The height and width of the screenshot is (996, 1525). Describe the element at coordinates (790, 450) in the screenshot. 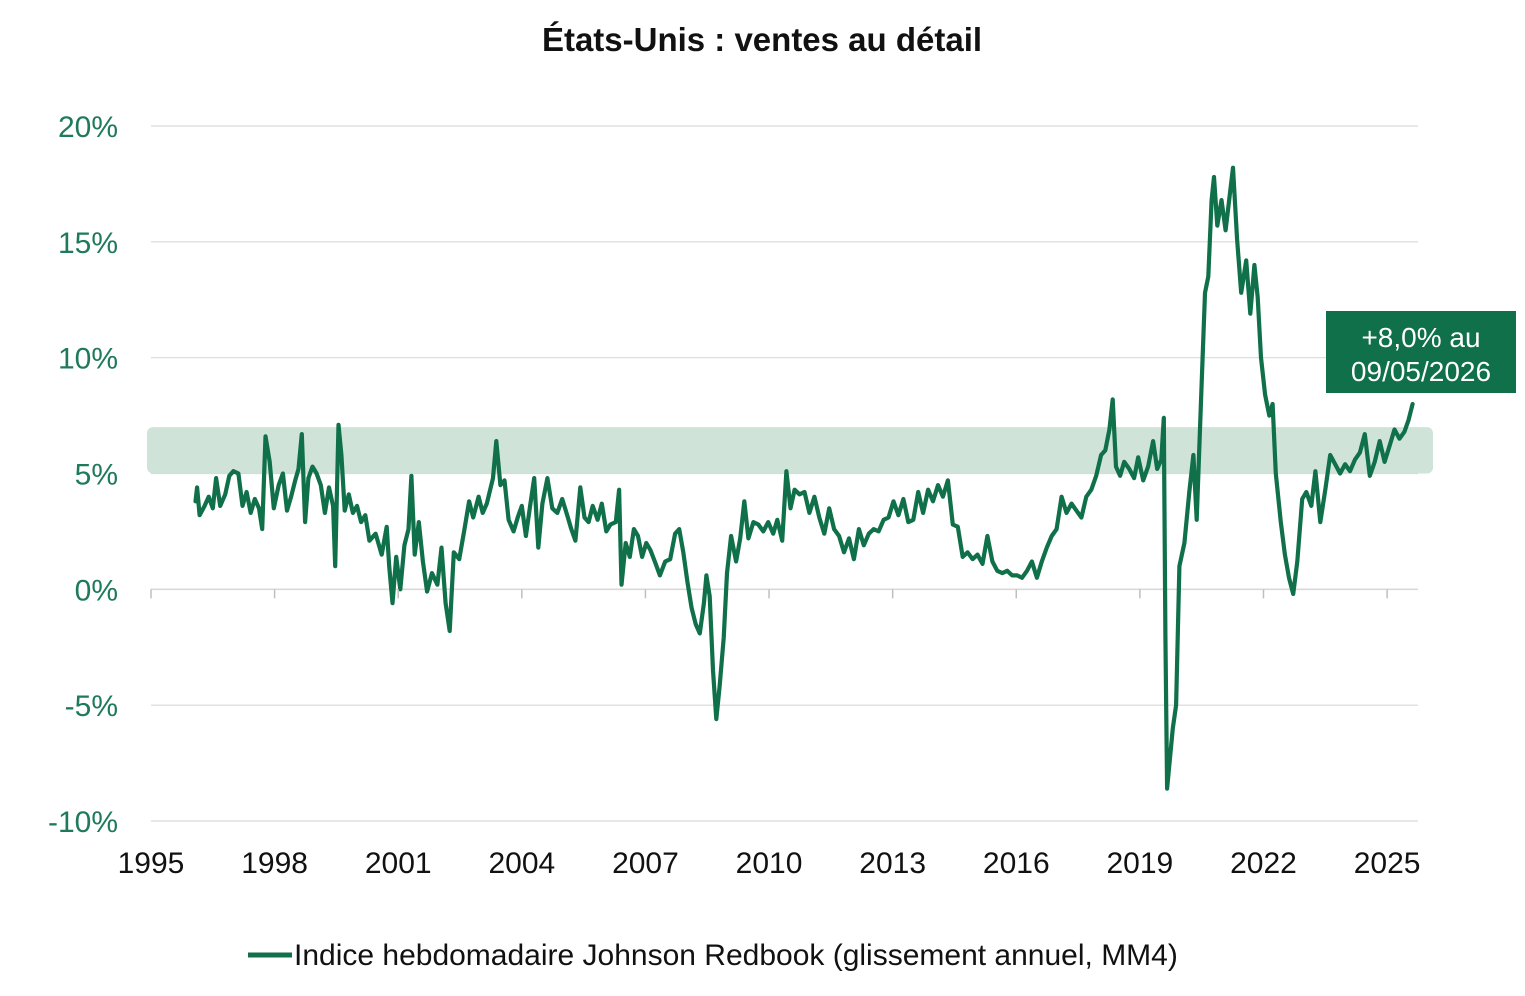

I see `shaded-band` at that location.